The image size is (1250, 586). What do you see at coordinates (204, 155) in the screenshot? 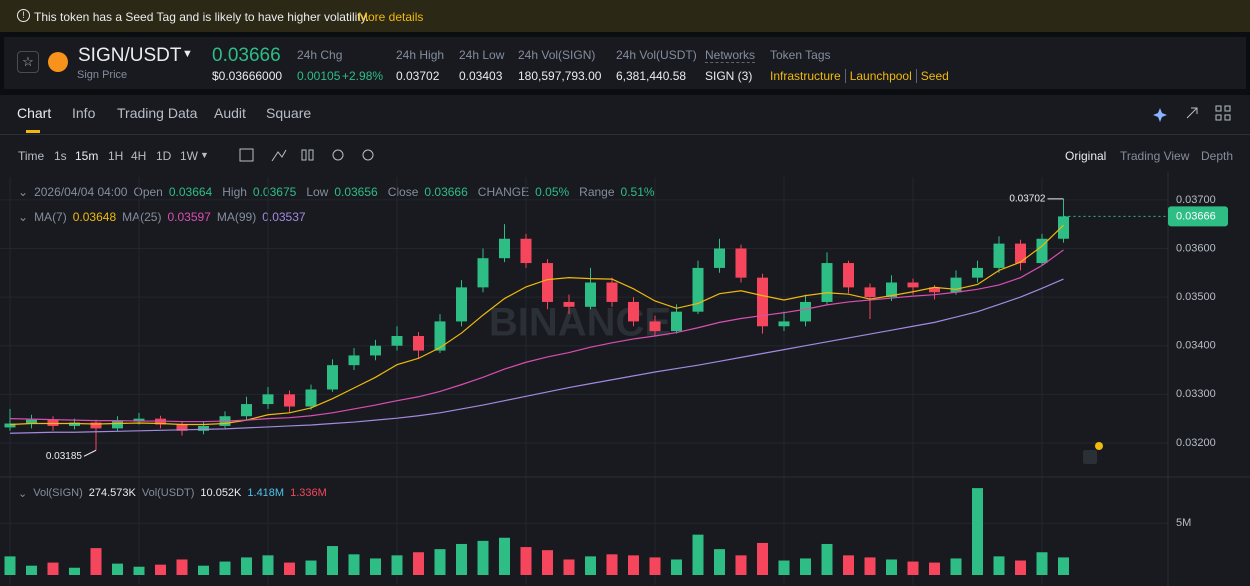
I see `interval-dropdown: ▼` at bounding box center [204, 155].